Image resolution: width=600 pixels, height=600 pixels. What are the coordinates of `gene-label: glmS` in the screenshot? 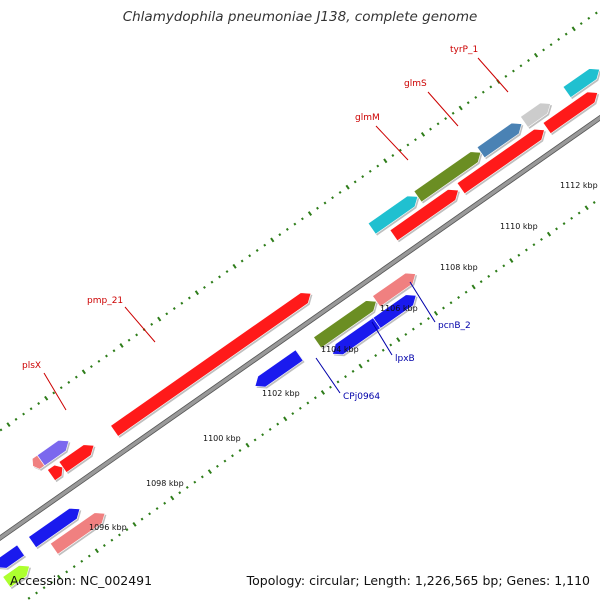 It's located at (415, 84).